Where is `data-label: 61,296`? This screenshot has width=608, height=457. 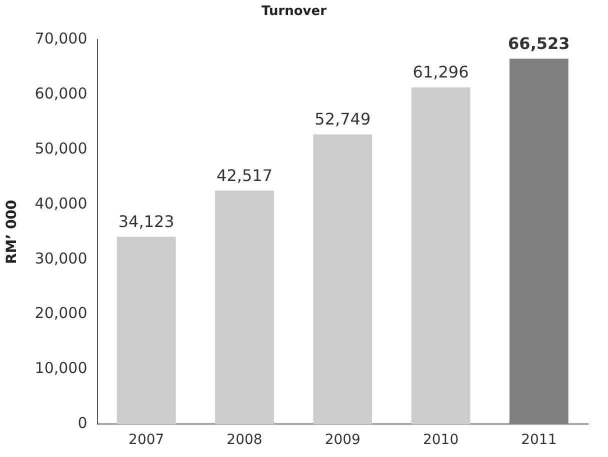
data-label: 61,296 is located at coordinates (440, 72).